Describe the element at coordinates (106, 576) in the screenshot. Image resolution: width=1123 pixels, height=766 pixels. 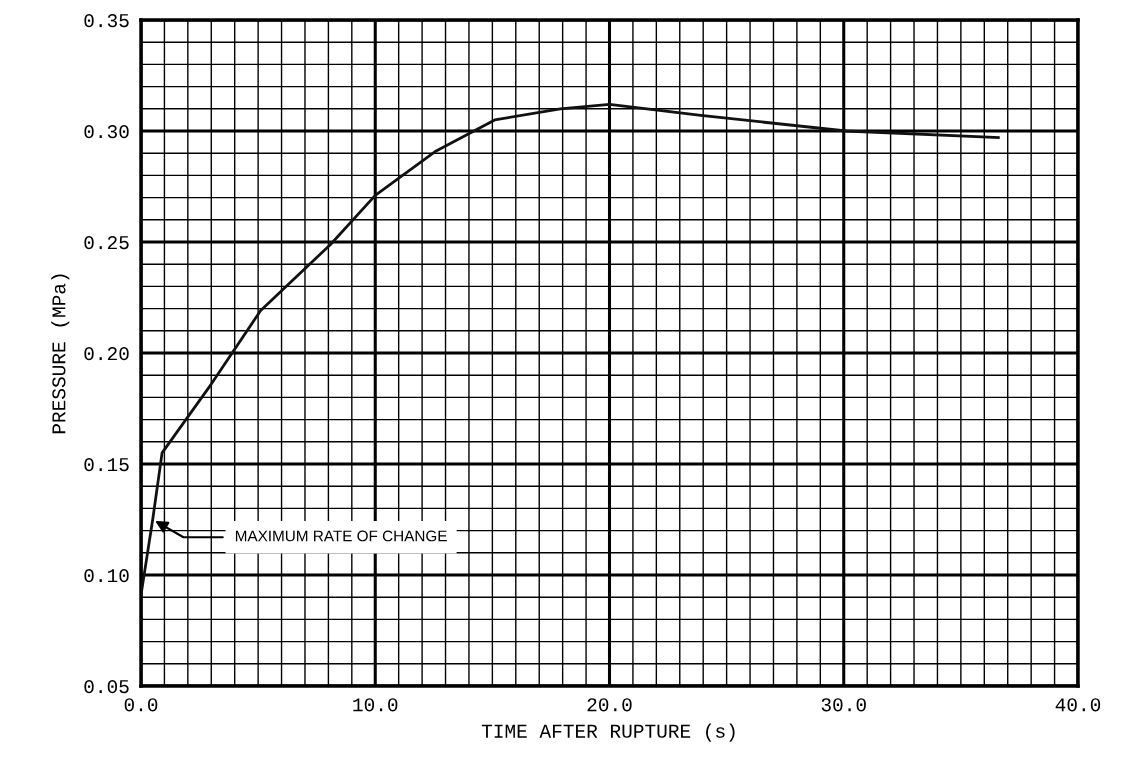
I see `y-tick-label: 0.10` at that location.